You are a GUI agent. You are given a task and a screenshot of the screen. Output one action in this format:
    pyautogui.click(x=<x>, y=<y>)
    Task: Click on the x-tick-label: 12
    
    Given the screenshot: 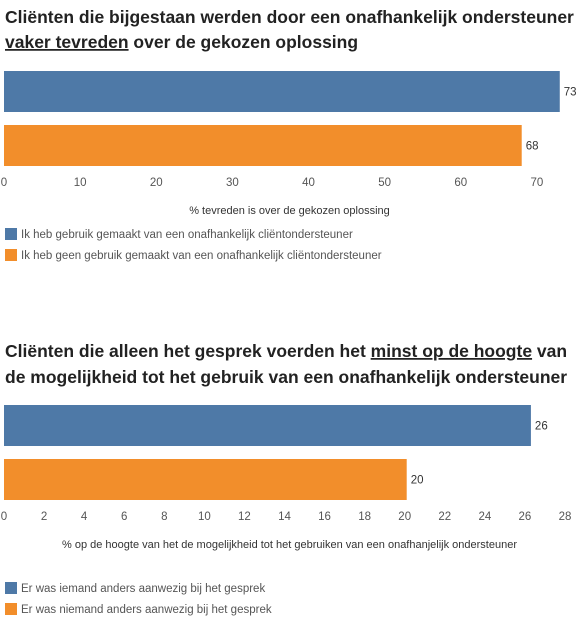 What is the action you would take?
    pyautogui.click(x=244, y=517)
    